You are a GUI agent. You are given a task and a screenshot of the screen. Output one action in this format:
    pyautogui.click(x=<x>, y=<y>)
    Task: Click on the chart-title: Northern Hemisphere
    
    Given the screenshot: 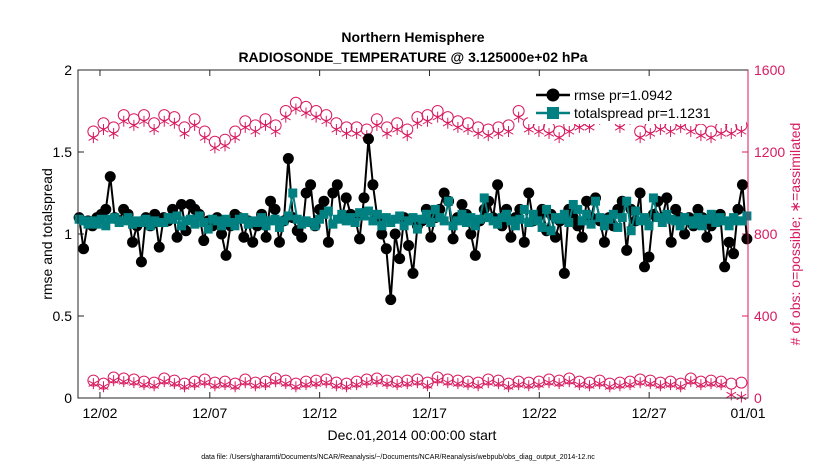 What is the action you would take?
    pyautogui.click(x=412, y=37)
    